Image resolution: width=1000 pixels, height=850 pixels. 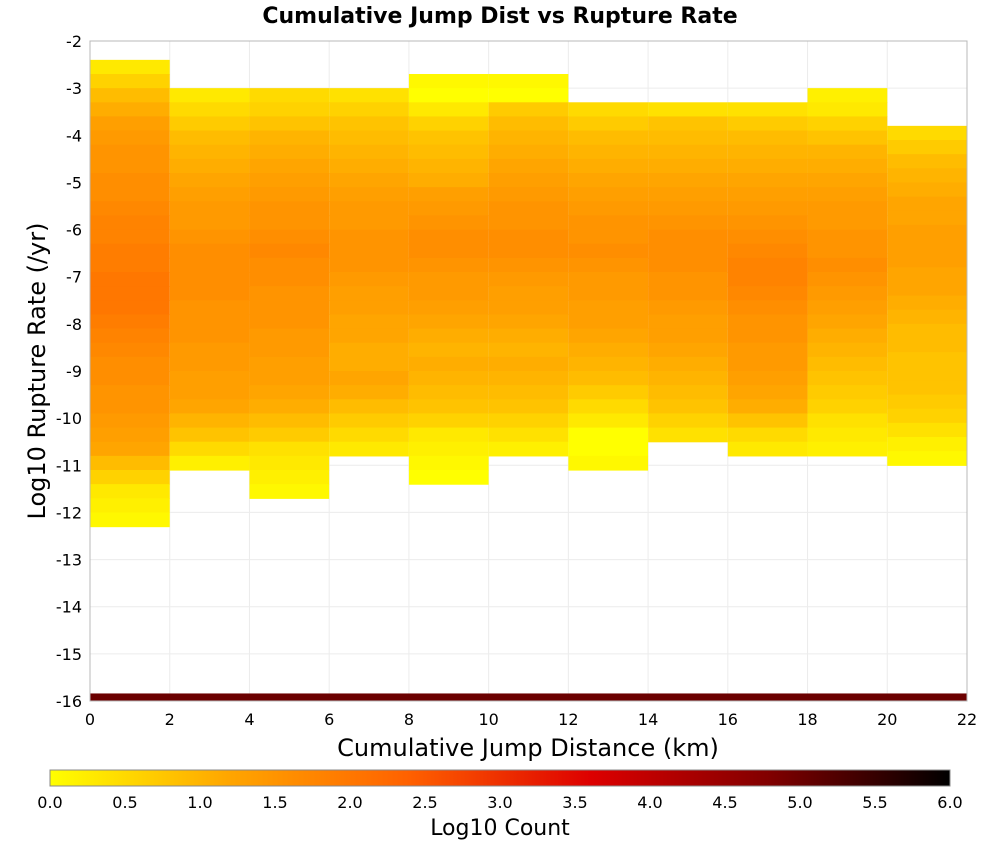 I want to click on colorbar-label: Log10 Count, so click(x=500, y=828).